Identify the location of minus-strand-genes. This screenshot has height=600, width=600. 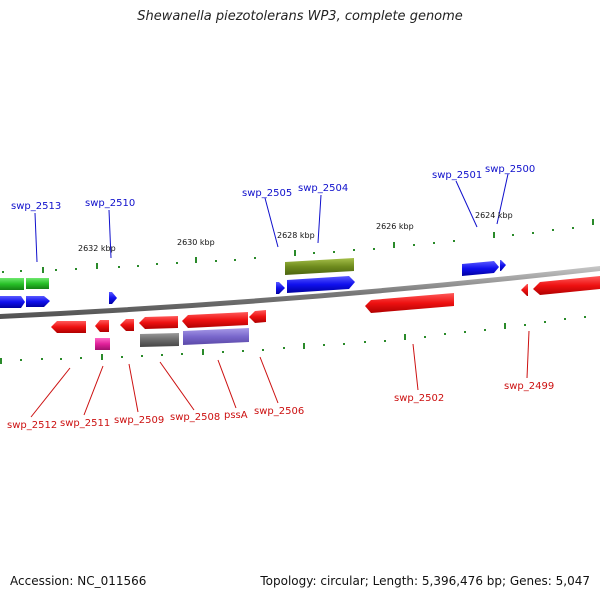
(325, 313).